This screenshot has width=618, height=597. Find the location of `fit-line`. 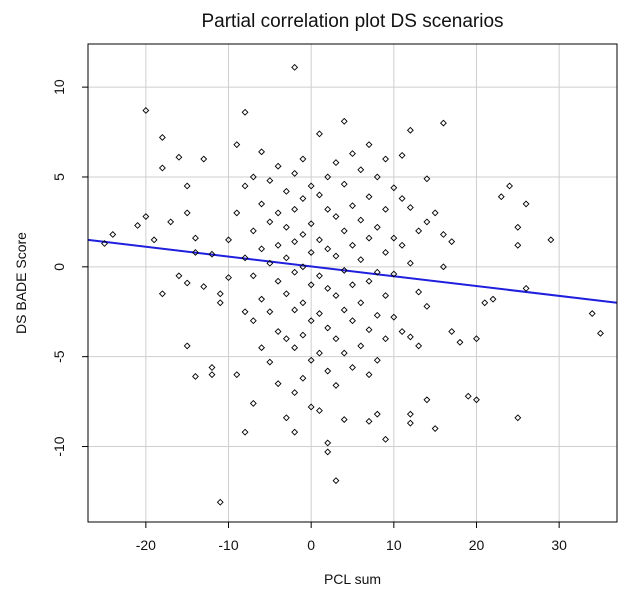

fit-line is located at coordinates (352, 271).